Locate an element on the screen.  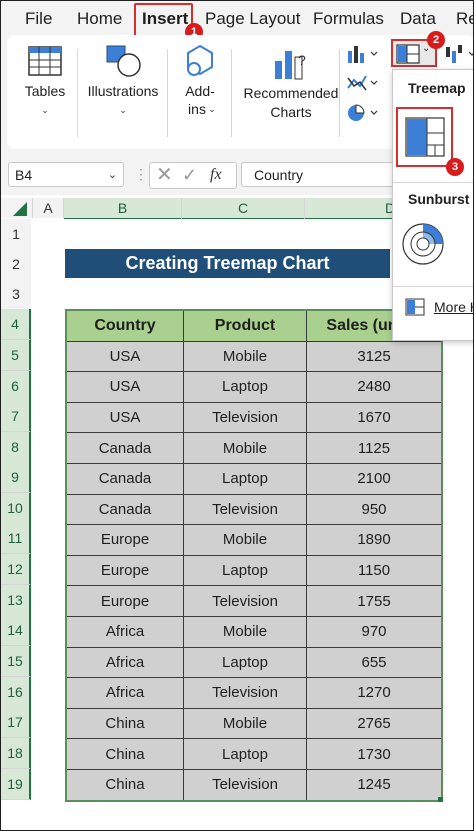
column-header-b: B is located at coordinates (123, 209).